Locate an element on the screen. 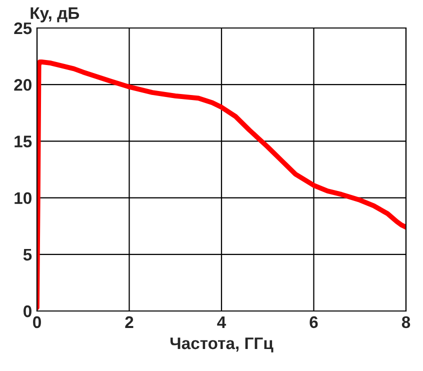  y-tick-label: 15 is located at coordinates (23, 142).